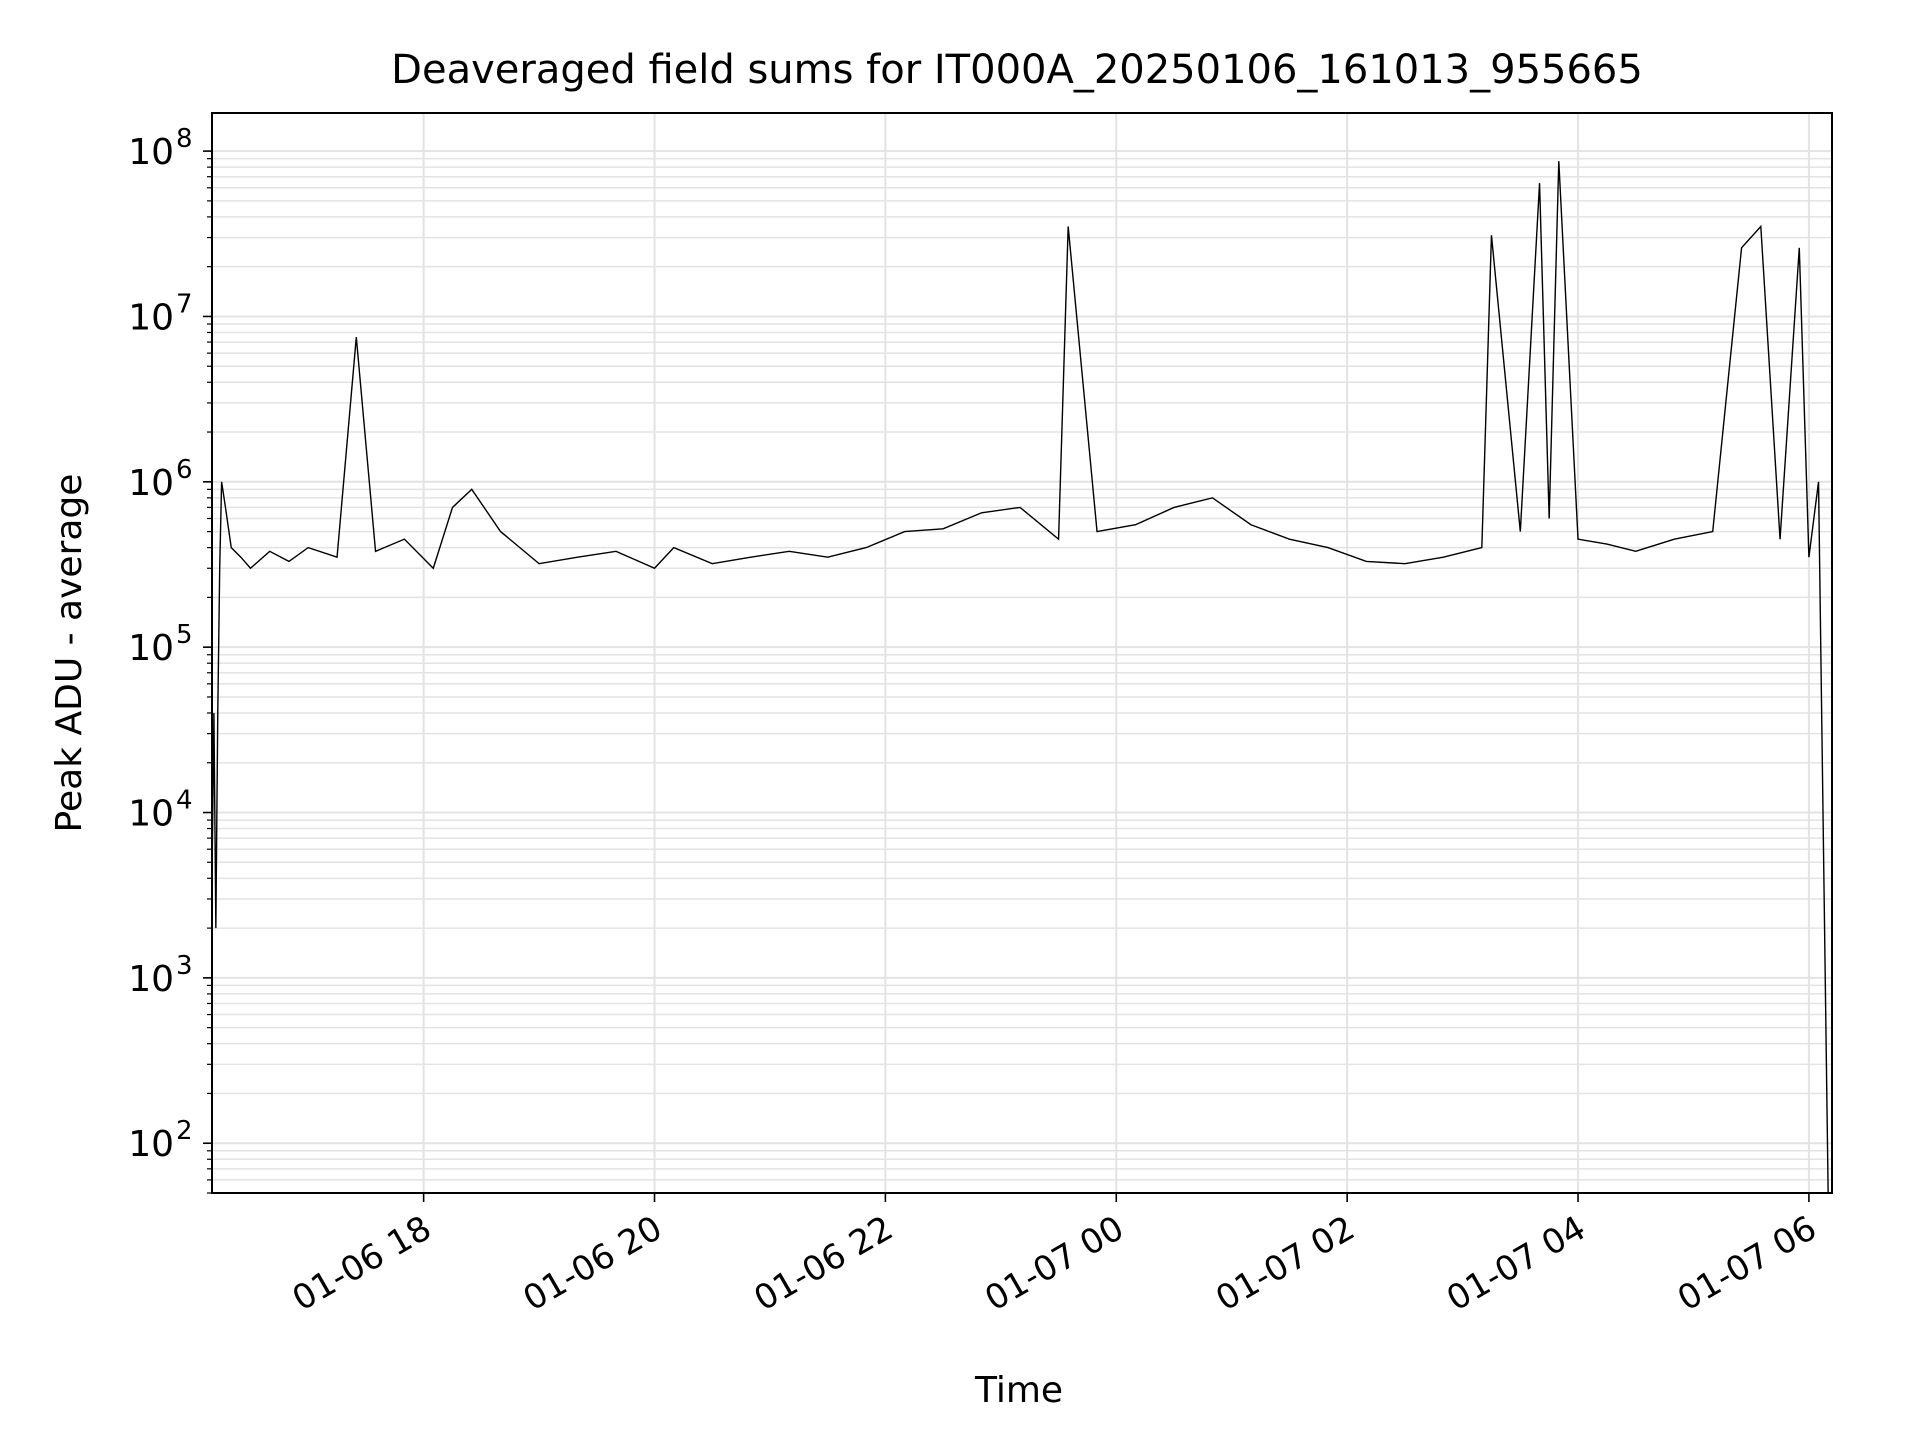 The width and height of the screenshot is (1920, 1444). I want to click on y-tick-exponent: 7, so click(184, 304).